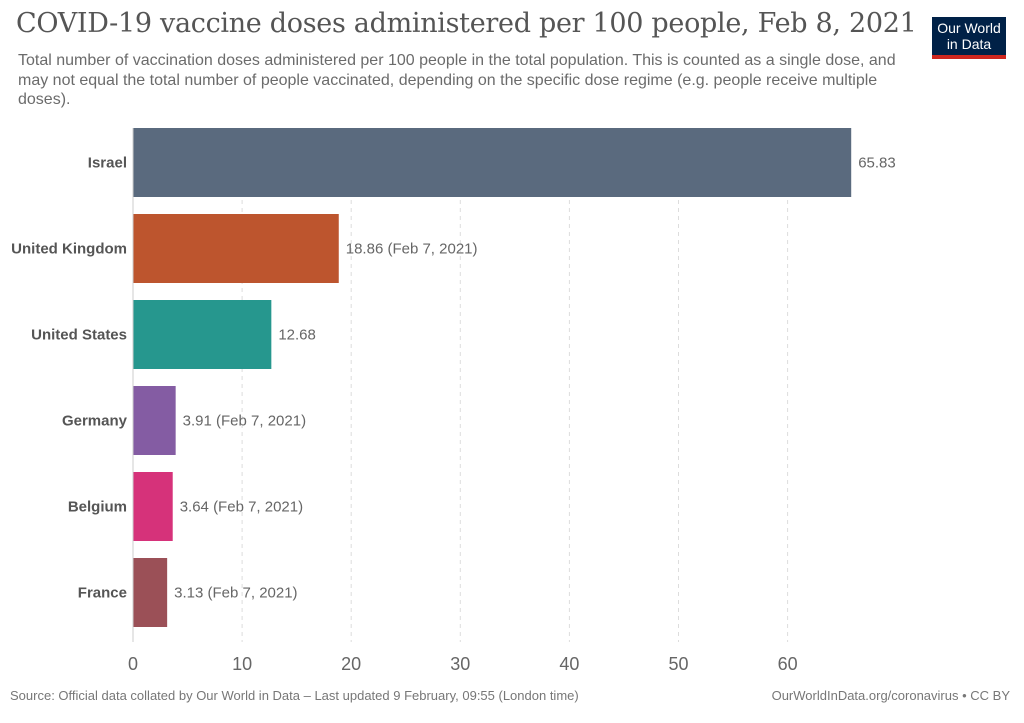 The image size is (1024, 723). What do you see at coordinates (788, 664) in the screenshot?
I see `x-tick-label: 60` at bounding box center [788, 664].